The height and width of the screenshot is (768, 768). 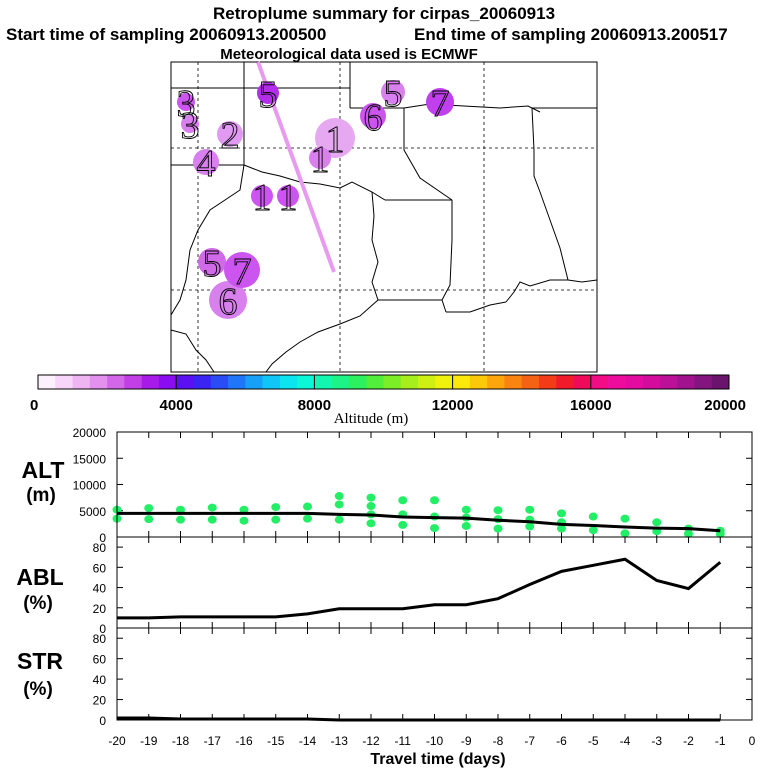 I want to click on x-tick-label: -4, so click(x=625, y=741).